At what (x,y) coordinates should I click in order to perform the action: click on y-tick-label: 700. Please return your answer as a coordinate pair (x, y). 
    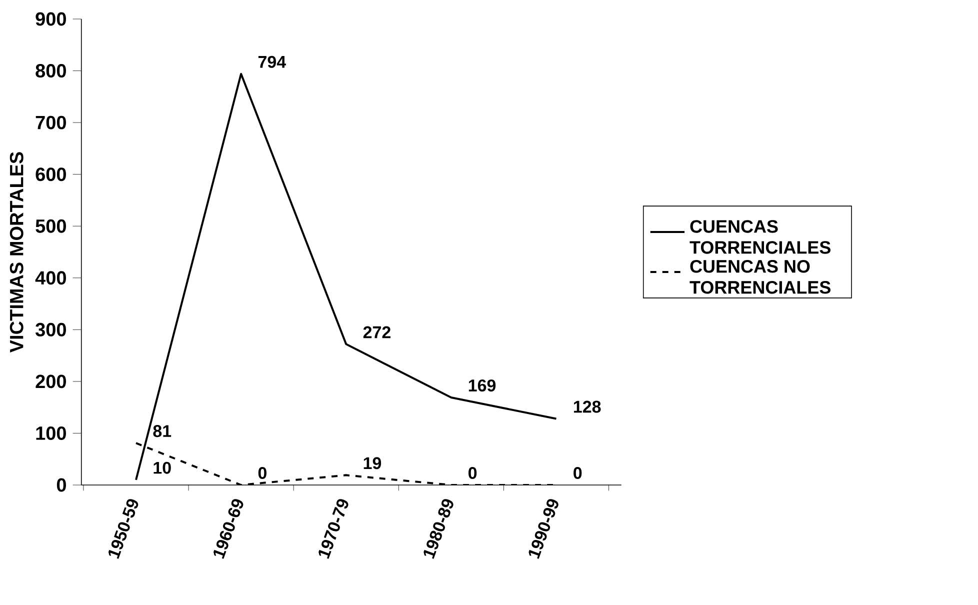
    Looking at the image, I should click on (51, 123).